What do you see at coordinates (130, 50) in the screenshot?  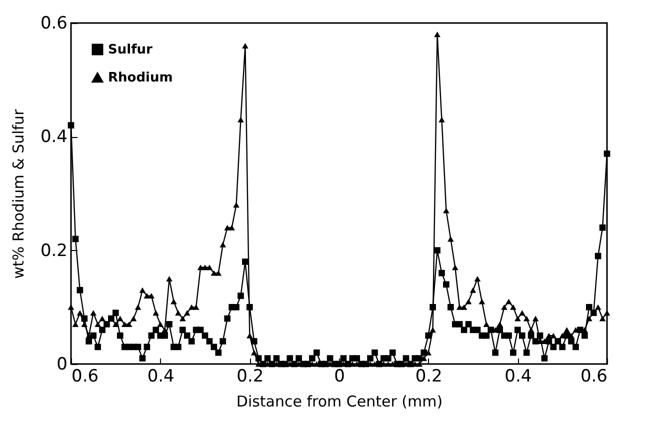 I see `legend-label: Sulfur` at bounding box center [130, 50].